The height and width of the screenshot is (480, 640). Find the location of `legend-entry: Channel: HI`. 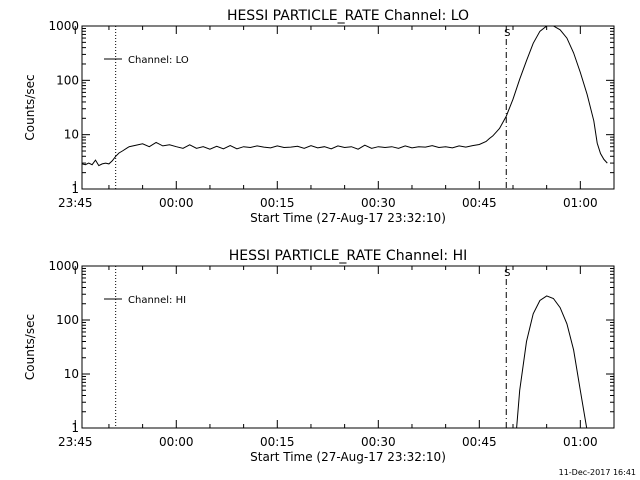

legend-entry: Channel: HI is located at coordinates (157, 300).